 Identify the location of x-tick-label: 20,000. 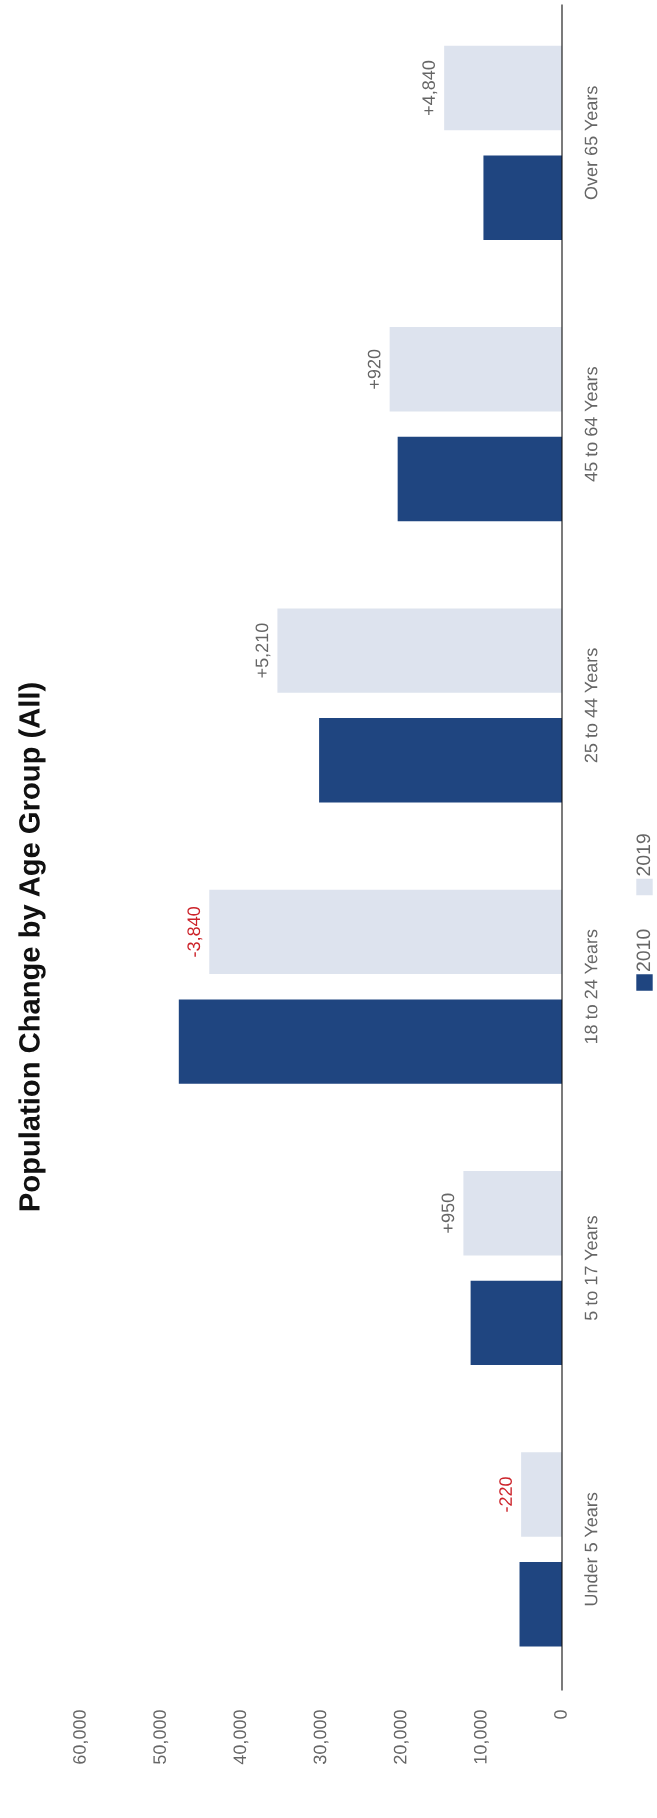
(401, 1737).